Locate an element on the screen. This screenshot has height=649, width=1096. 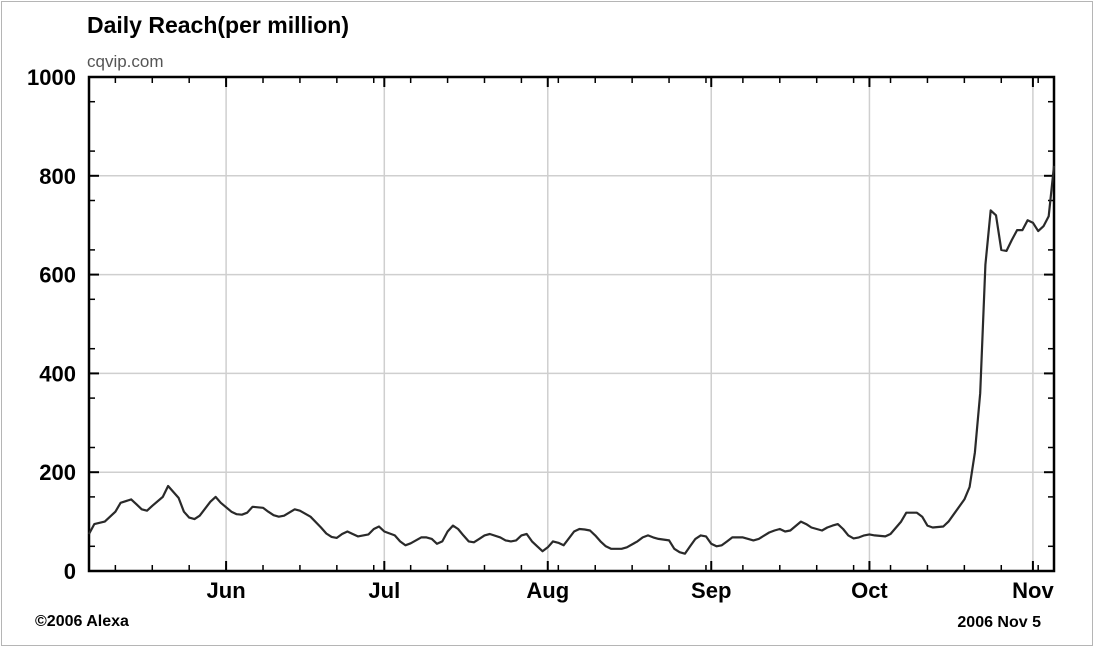
copyright-text: ©2006 Alexa is located at coordinates (82, 621).